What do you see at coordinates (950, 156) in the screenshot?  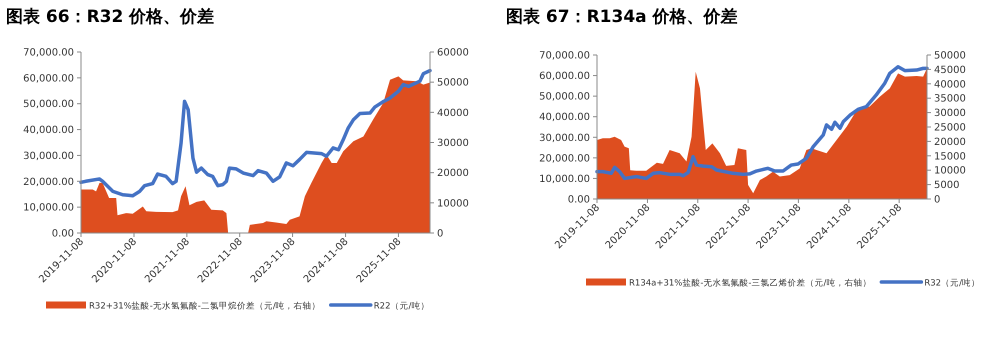 I see `y2-tick-label: 15000` at bounding box center [950, 156].